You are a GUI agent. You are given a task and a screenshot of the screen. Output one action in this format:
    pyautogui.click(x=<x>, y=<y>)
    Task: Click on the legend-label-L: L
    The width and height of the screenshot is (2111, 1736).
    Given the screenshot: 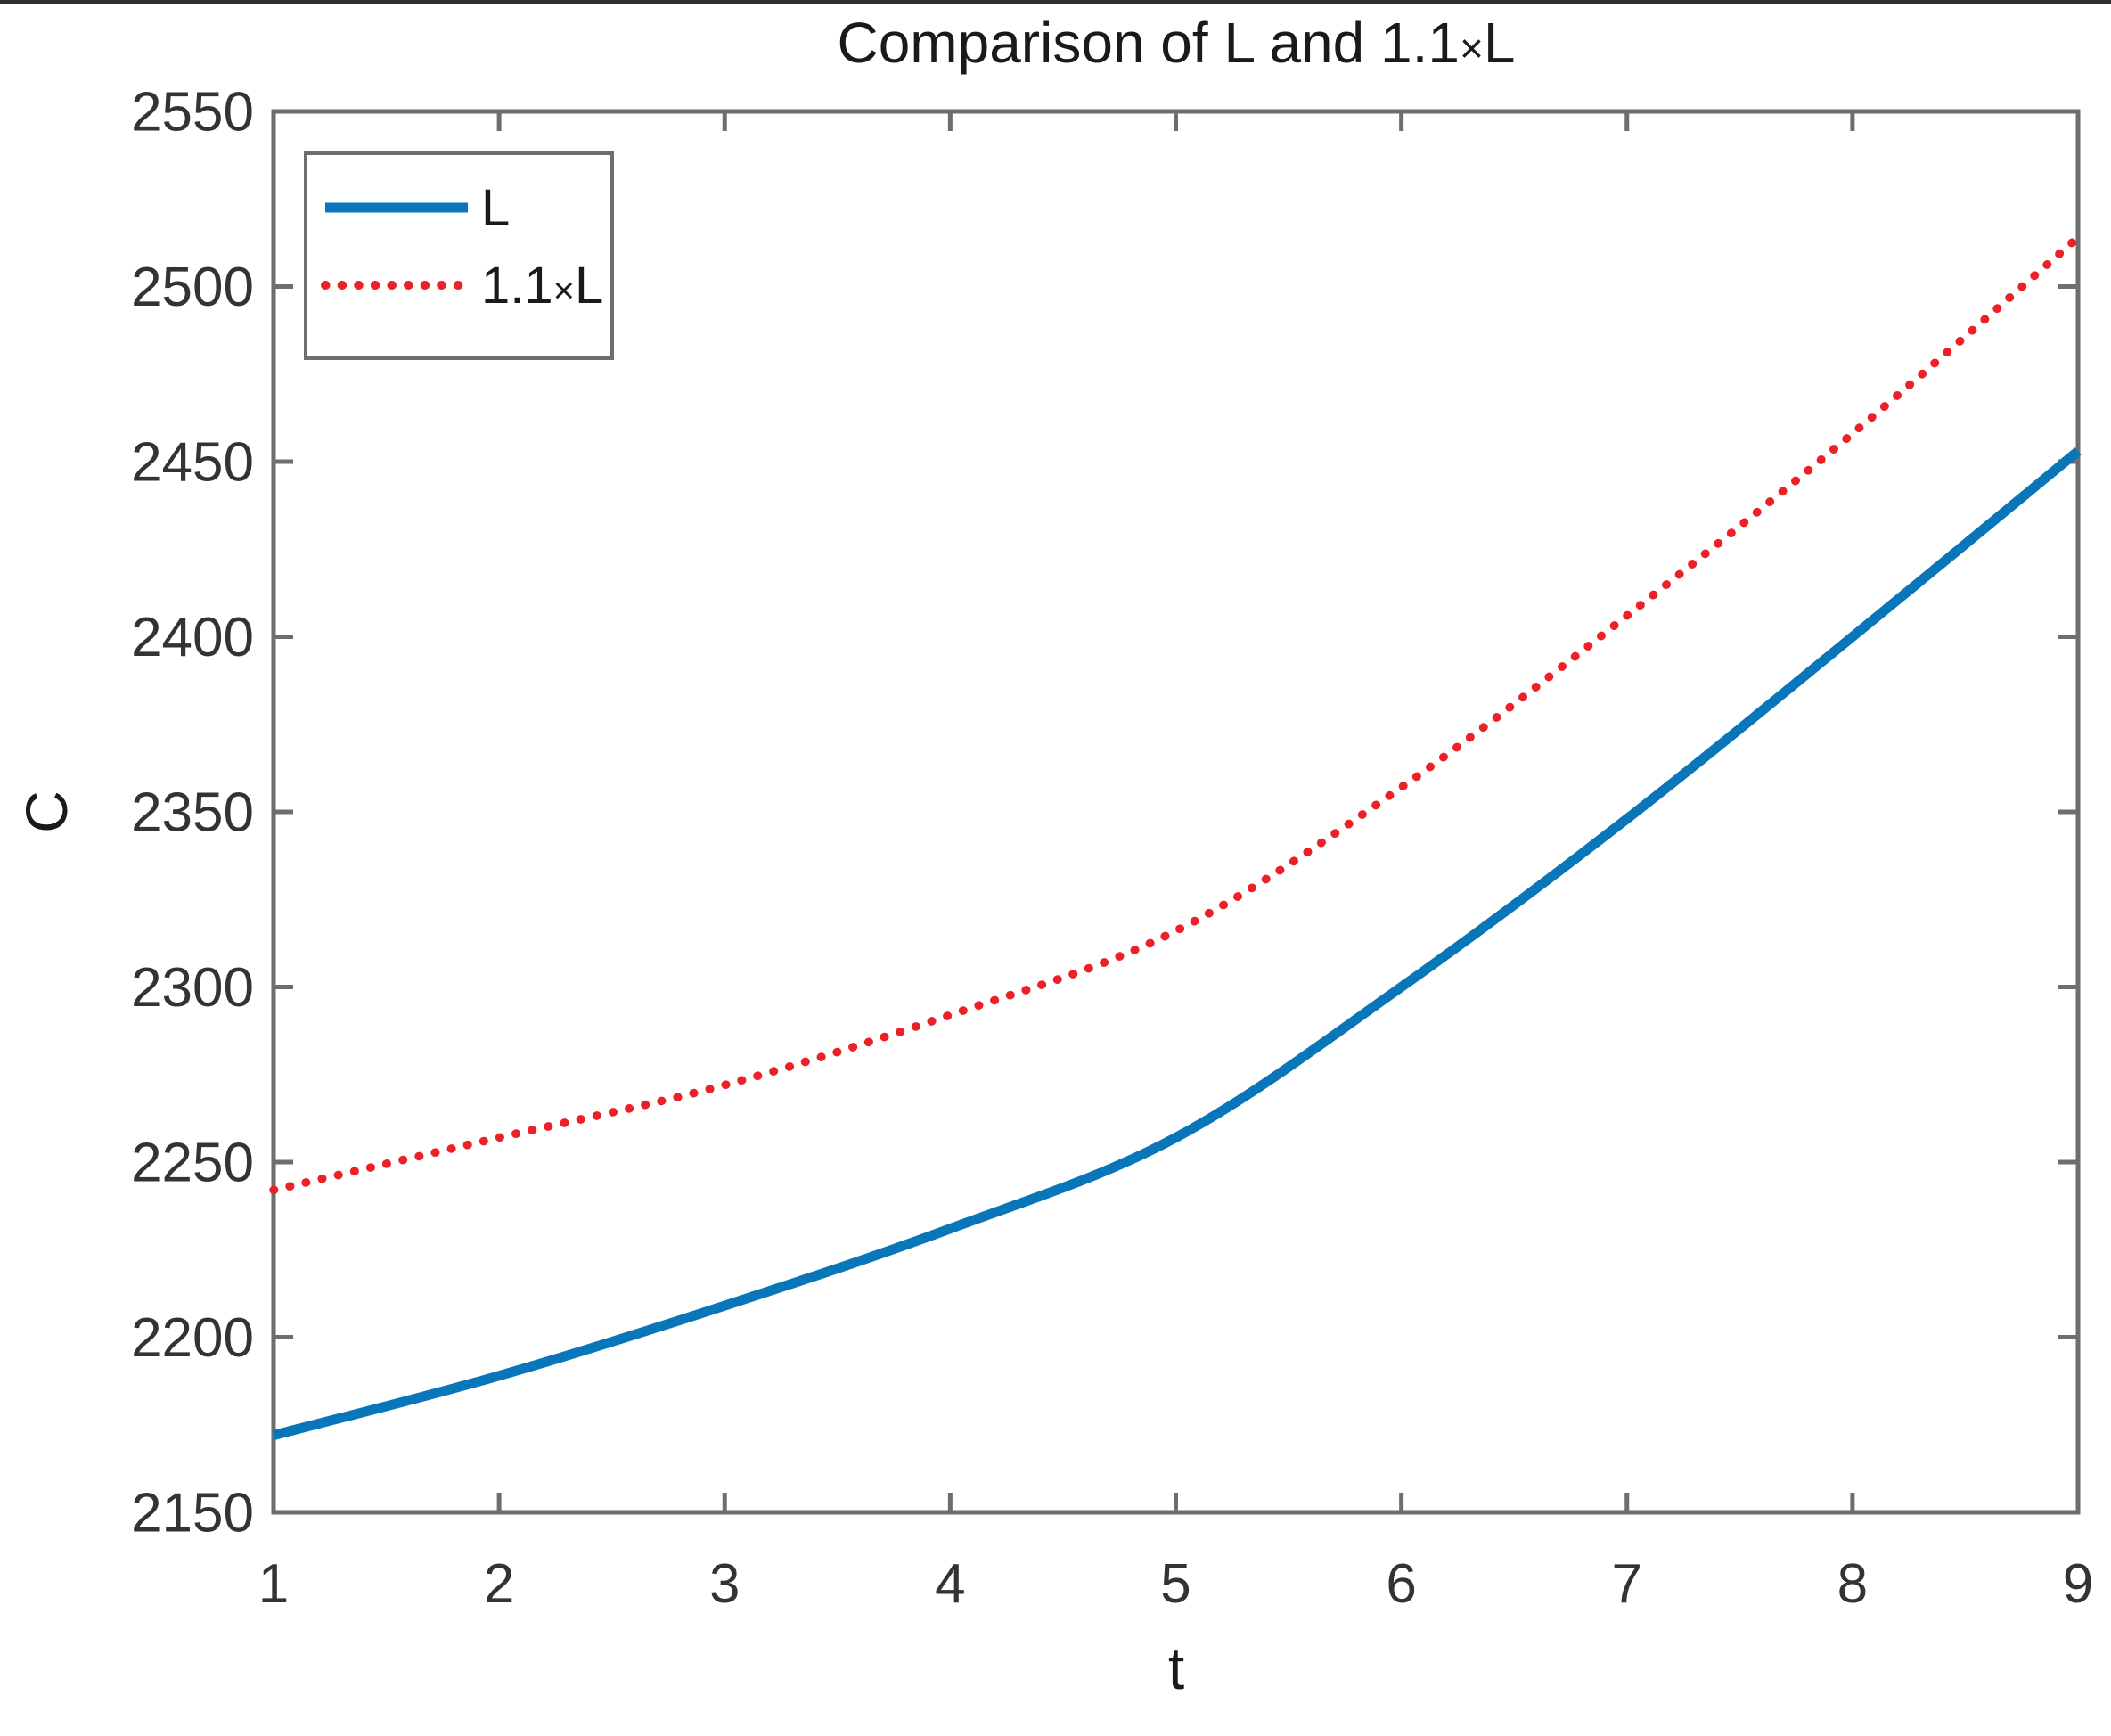 What is the action you would take?
    pyautogui.click(x=495, y=208)
    